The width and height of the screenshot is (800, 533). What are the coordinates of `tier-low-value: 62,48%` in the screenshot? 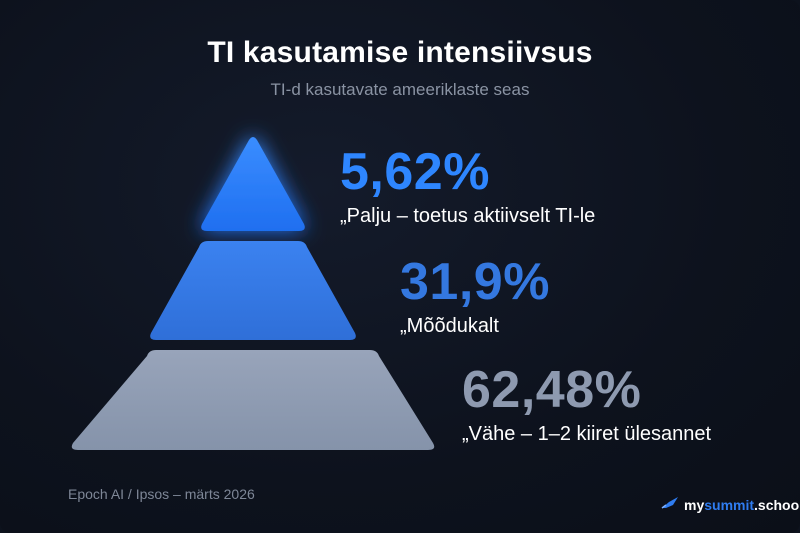 It's located at (552, 390).